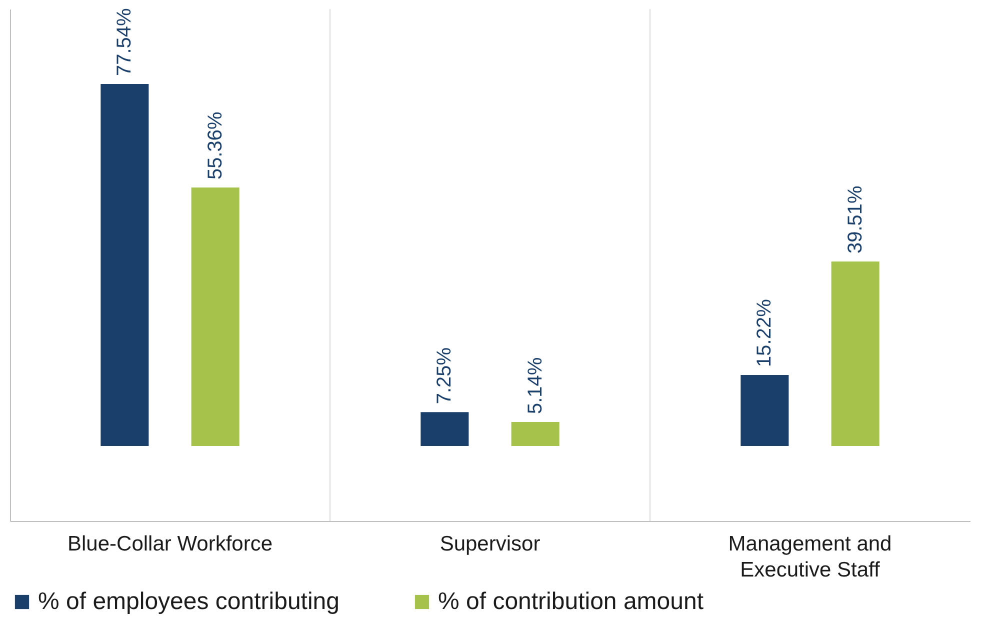 The width and height of the screenshot is (985, 620). I want to click on data-label: 39.51%, so click(855, 219).